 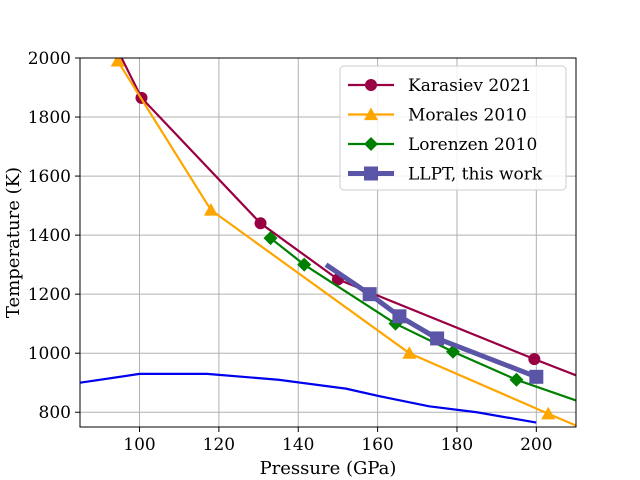 I want to click on y-tick-label: 1800, so click(x=49, y=118).